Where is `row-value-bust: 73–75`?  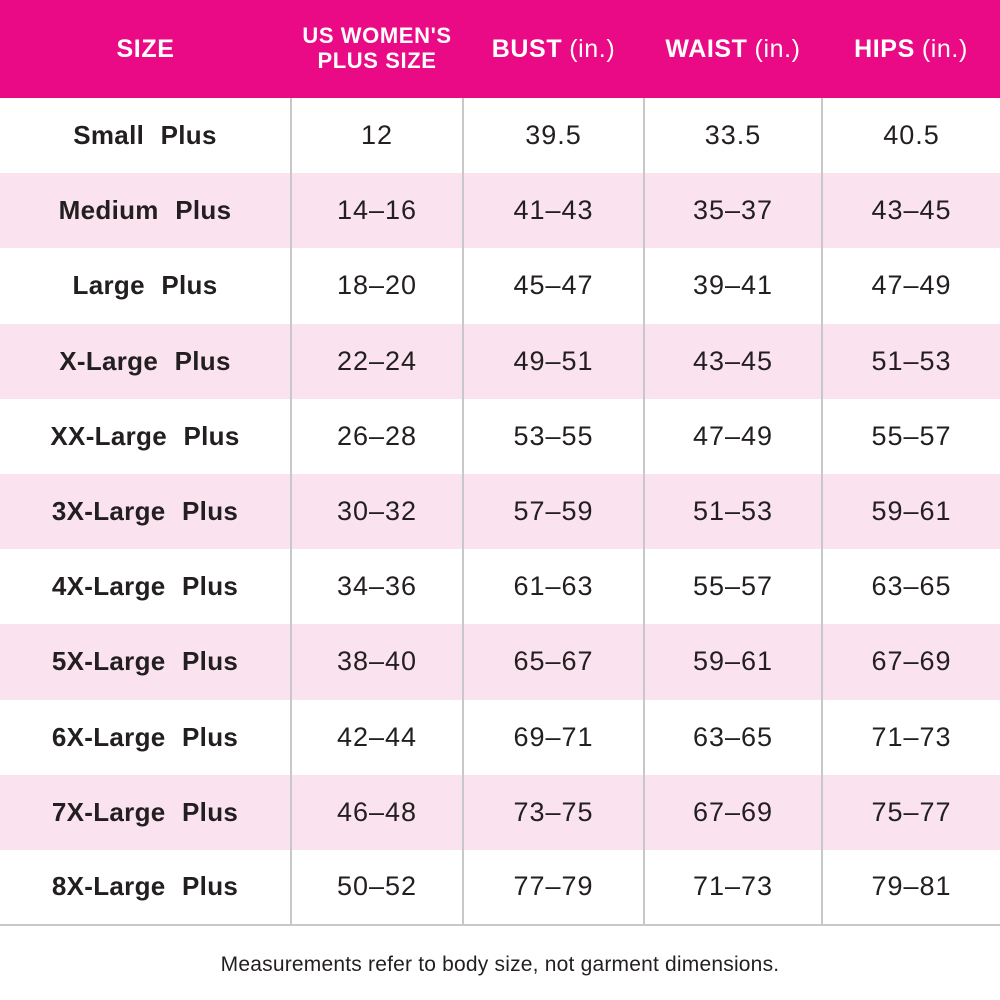
row-value-bust: 73–75 is located at coordinates (553, 812).